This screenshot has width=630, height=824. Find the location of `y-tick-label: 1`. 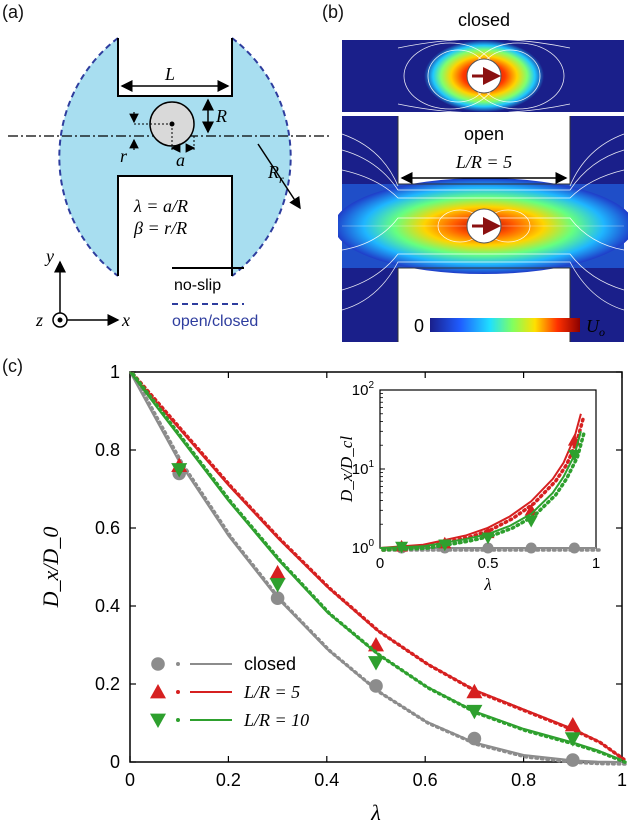

y-tick-label: 1 is located at coordinates (115, 372).